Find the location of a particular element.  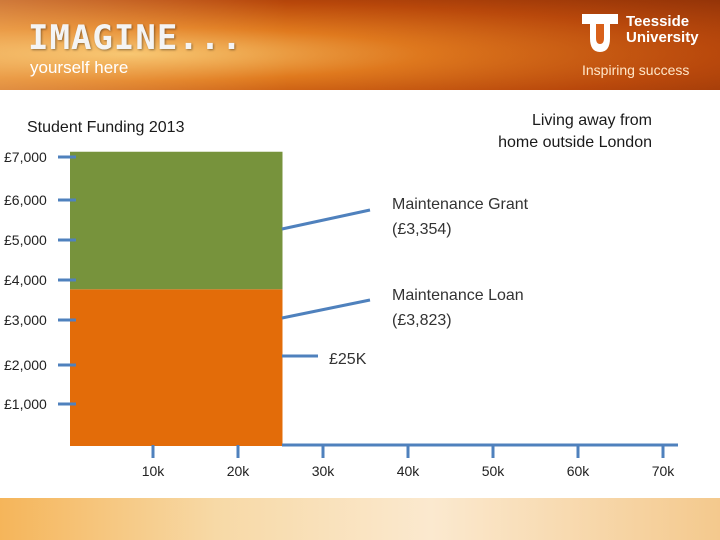

university-name: Teesside University is located at coordinates (662, 30).